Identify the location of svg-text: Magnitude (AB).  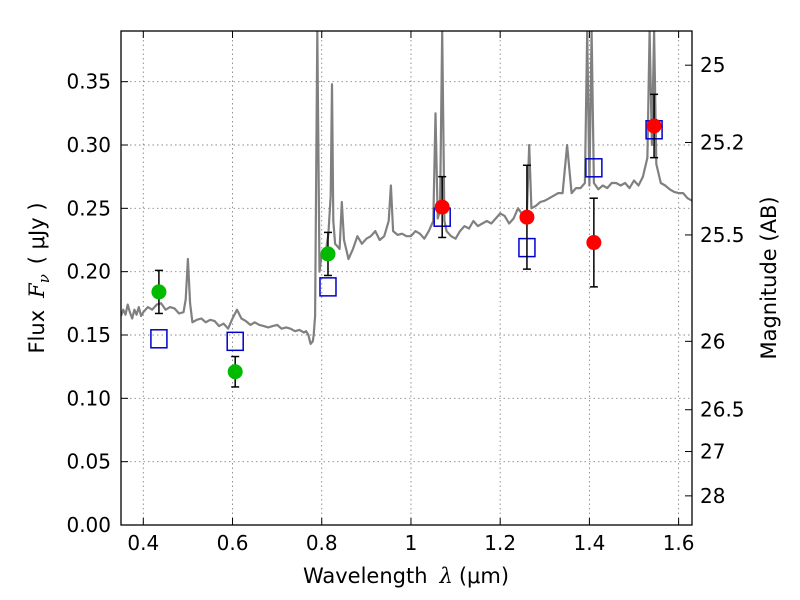
(769, 277).